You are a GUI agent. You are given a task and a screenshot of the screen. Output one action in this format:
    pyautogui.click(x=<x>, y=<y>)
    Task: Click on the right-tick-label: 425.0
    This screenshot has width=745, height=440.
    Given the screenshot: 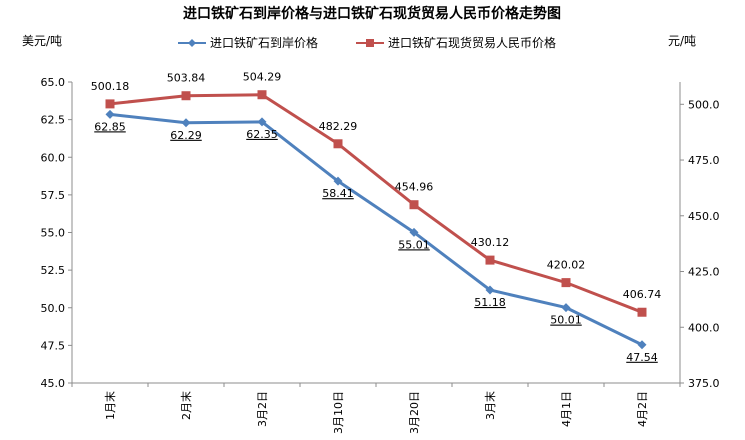 What is the action you would take?
    pyautogui.click(x=704, y=272)
    